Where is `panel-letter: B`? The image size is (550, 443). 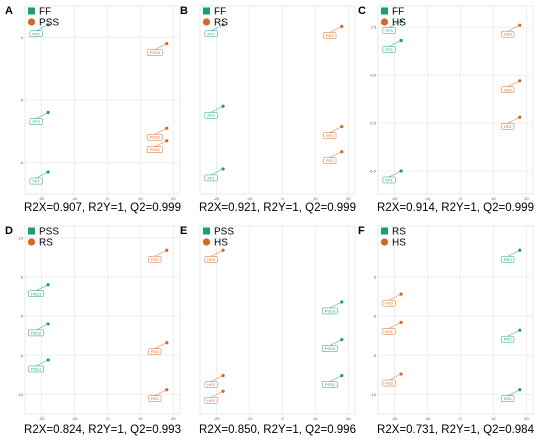 panel-letter: B is located at coordinates (184, 11).